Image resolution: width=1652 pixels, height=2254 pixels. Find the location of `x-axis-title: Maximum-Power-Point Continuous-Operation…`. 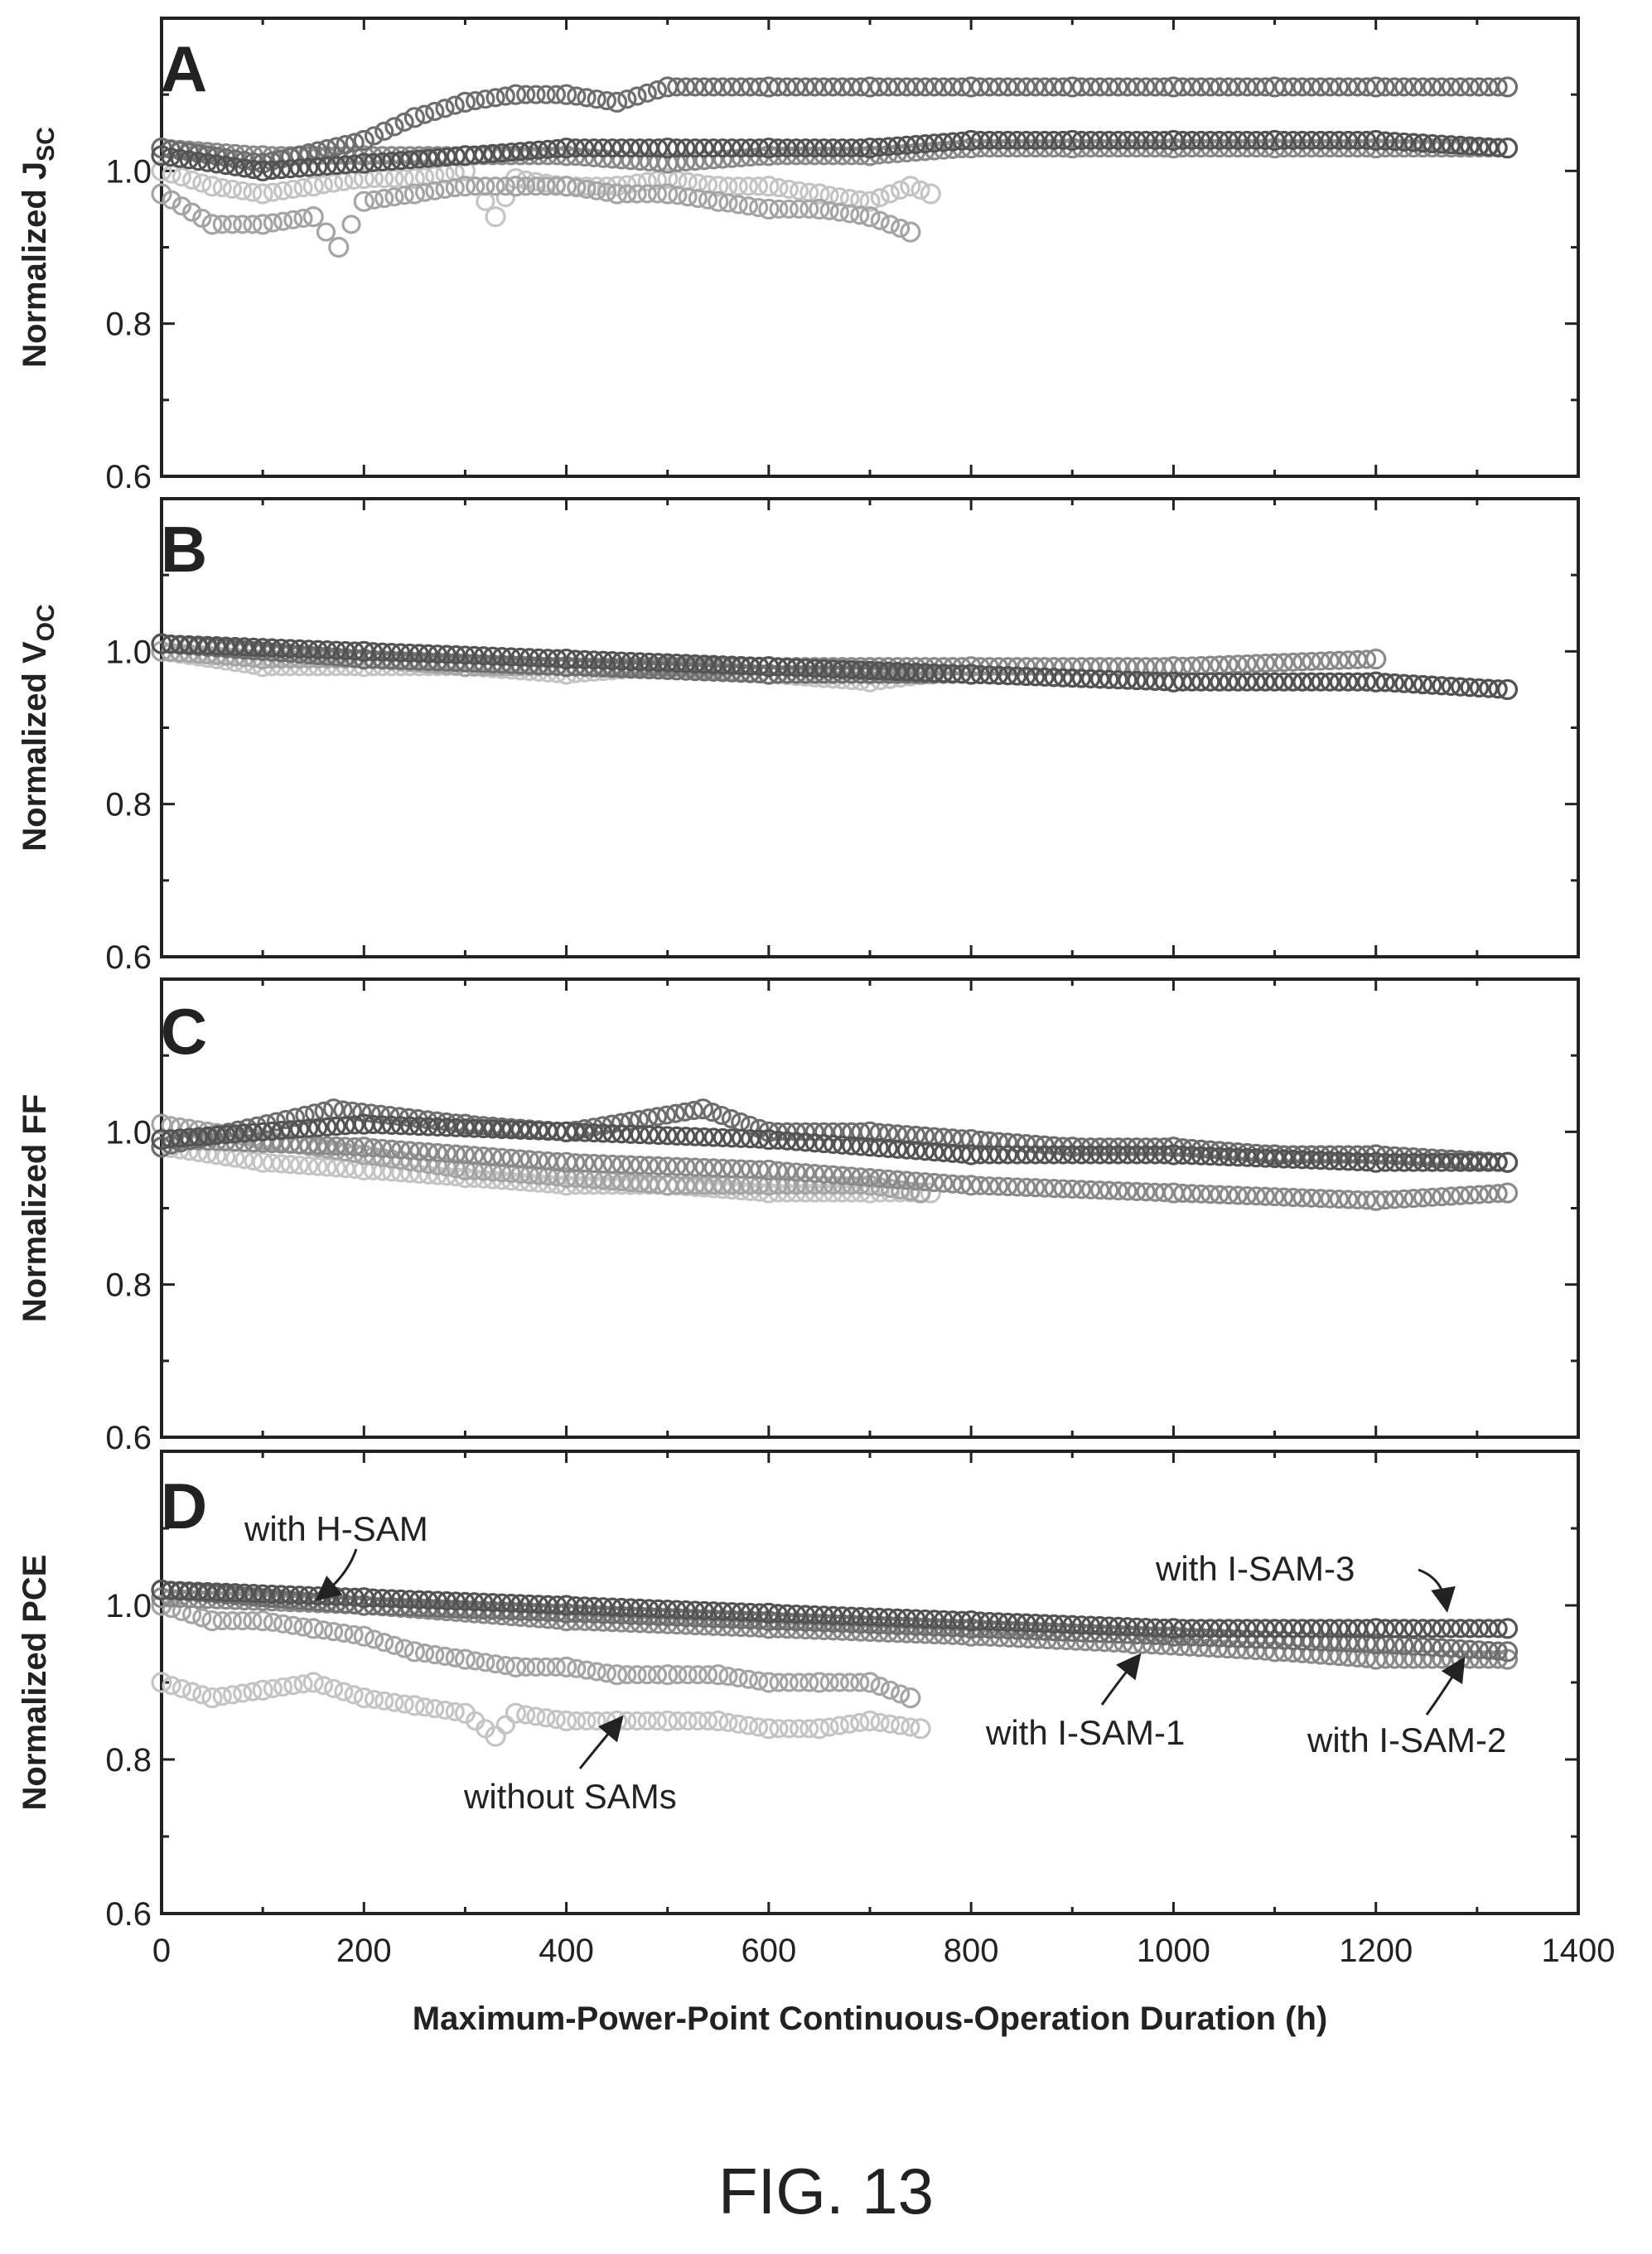

x-axis-title: Maximum-Power-Point Continuous-Operation… is located at coordinates (870, 2019).